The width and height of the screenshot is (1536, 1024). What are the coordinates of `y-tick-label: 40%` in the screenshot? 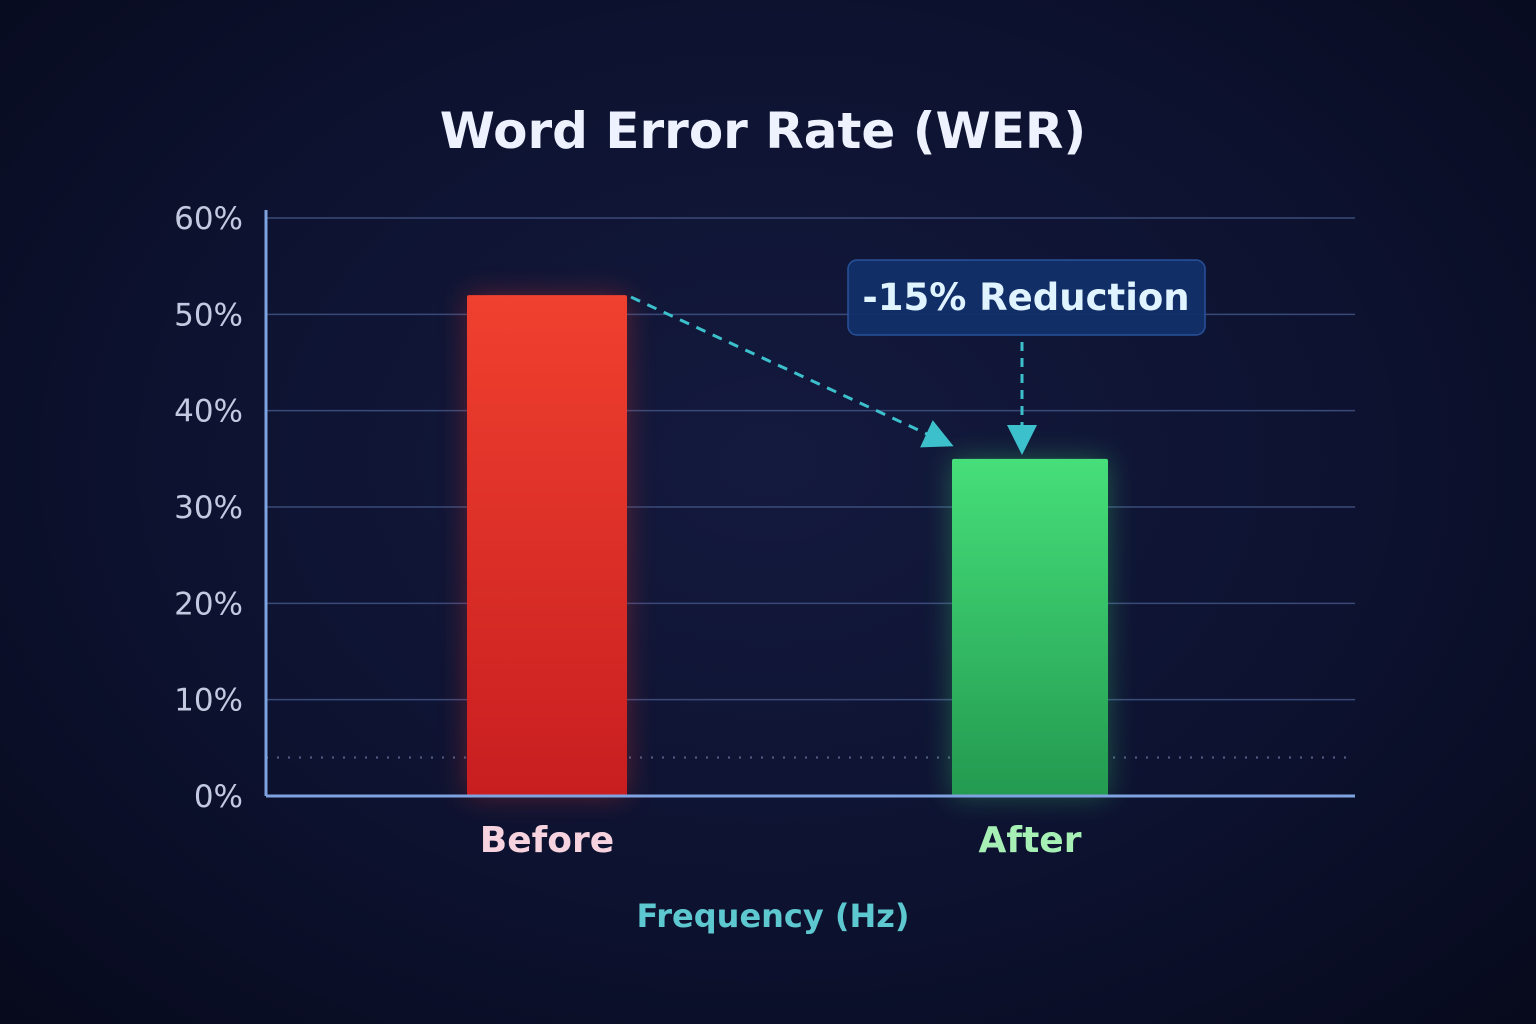 It's located at (208, 412).